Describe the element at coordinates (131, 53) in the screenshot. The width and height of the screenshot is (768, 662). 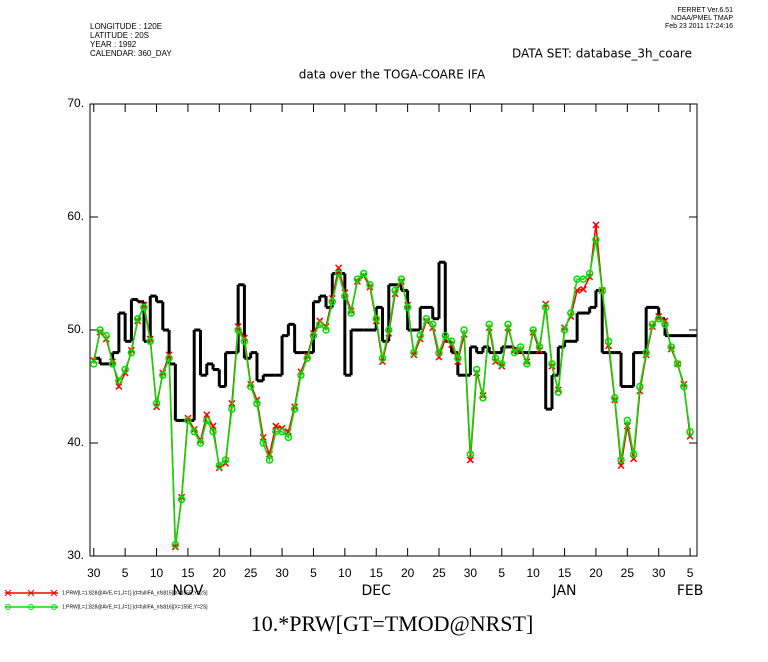
I see `header-line: CALENDAR: 360_DAY` at that location.